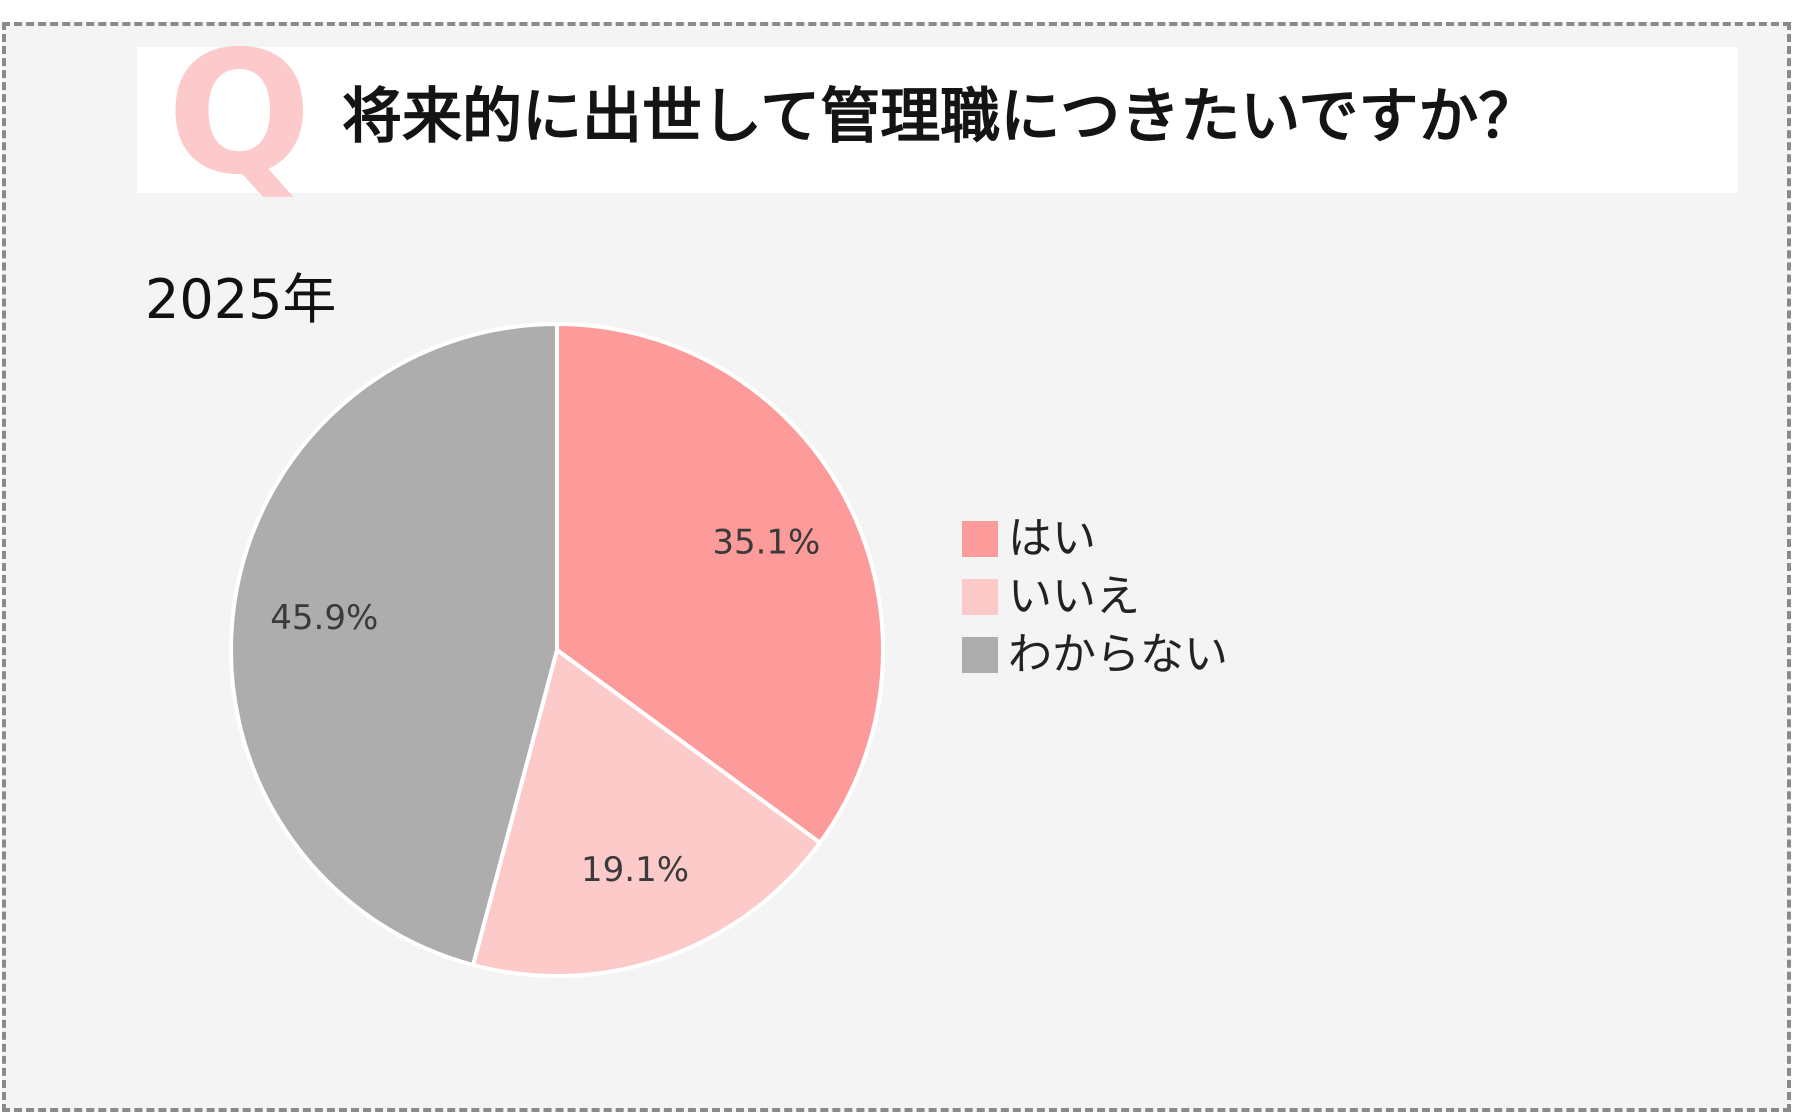 The height and width of the screenshot is (1118, 1797). What do you see at coordinates (1052, 538) in the screenshot?
I see `legend-label: はい` at bounding box center [1052, 538].